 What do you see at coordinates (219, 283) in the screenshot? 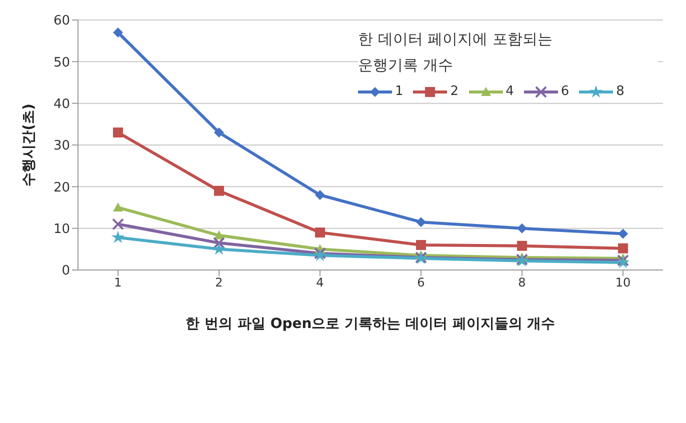
I see `x-tick-label: 2` at bounding box center [219, 283].